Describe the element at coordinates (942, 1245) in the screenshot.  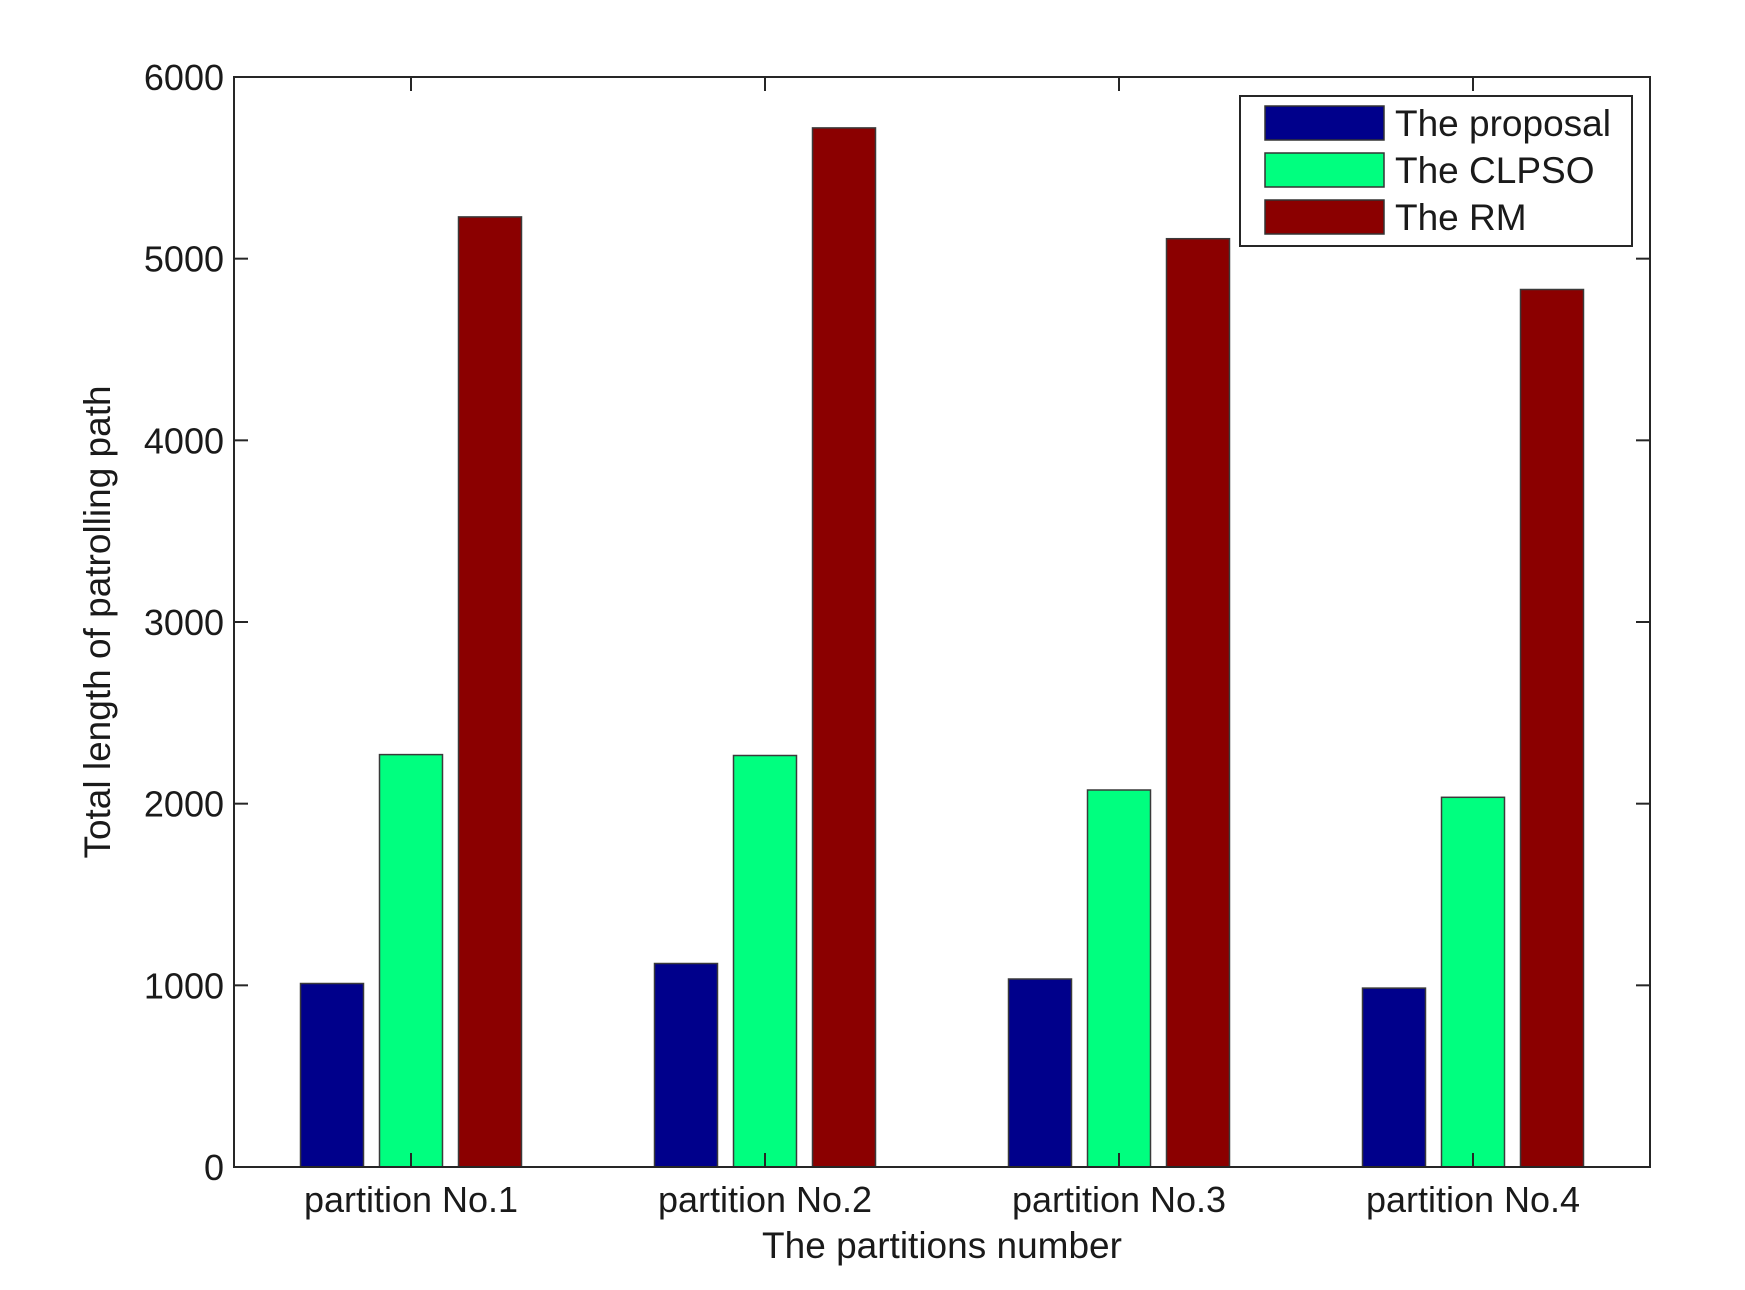
I see `x-axis-label: The partitions number` at that location.